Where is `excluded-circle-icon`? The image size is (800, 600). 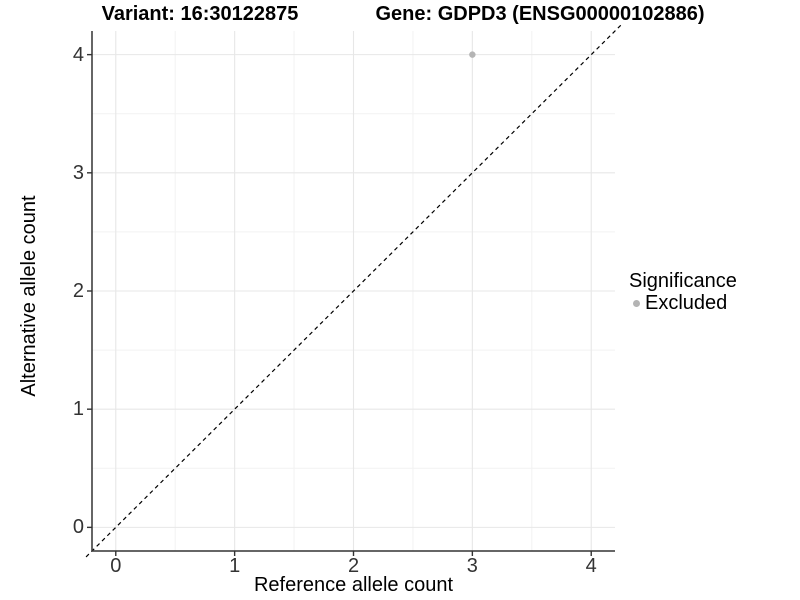
excluded-circle-icon is located at coordinates (636, 303).